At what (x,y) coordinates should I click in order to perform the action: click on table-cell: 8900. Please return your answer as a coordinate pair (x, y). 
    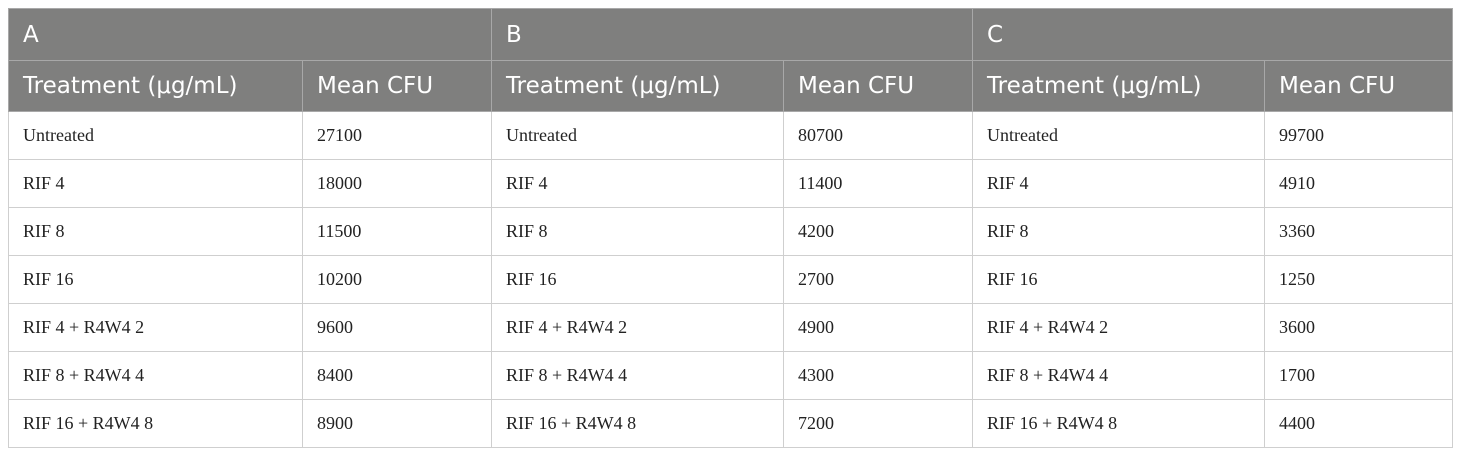
    Looking at the image, I should click on (397, 423).